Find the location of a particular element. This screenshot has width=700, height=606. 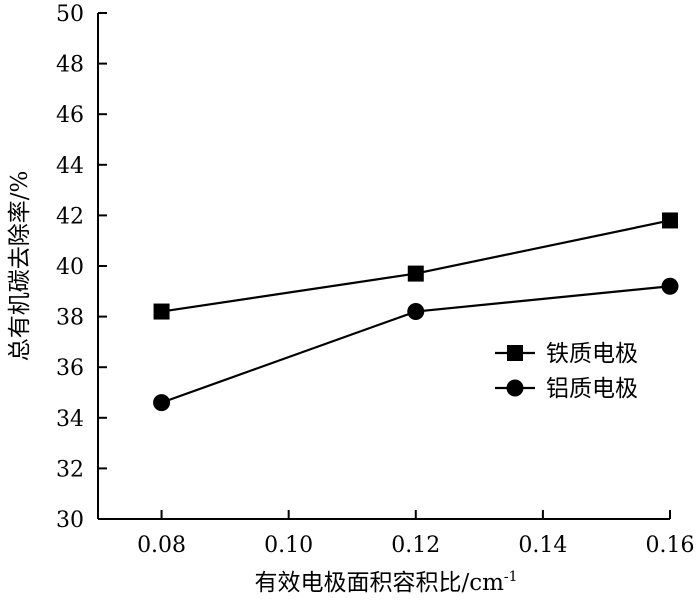

y-tick-label: 38 is located at coordinates (70, 318).